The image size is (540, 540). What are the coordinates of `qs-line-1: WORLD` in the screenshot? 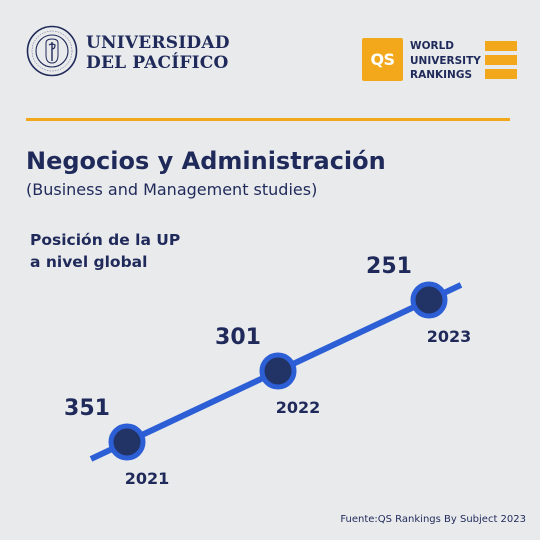 It's located at (432, 46).